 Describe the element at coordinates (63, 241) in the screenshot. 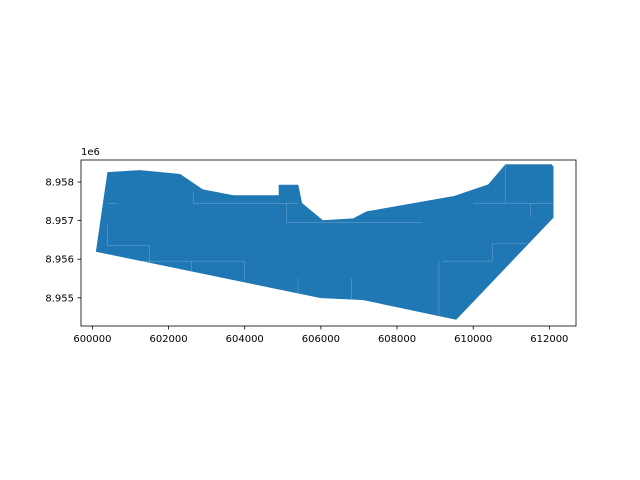

I see `y-axis-ticks: 8.955 8.956 8.957 8.958` at that location.